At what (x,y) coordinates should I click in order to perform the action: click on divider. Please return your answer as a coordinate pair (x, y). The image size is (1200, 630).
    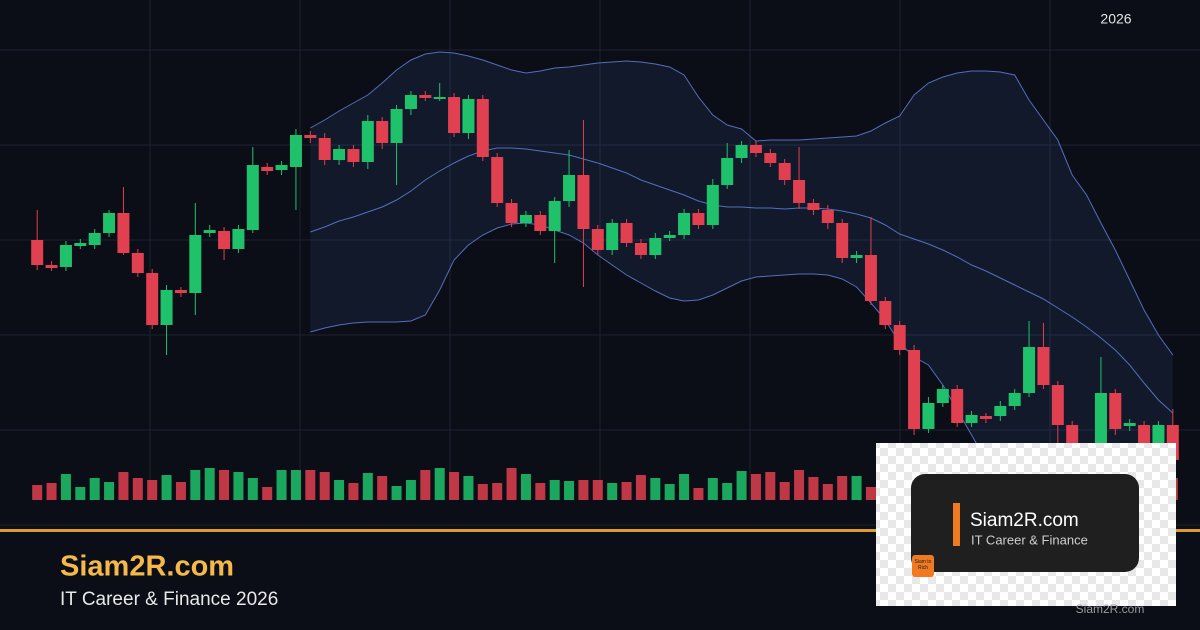
    Looking at the image, I should click on (600, 530).